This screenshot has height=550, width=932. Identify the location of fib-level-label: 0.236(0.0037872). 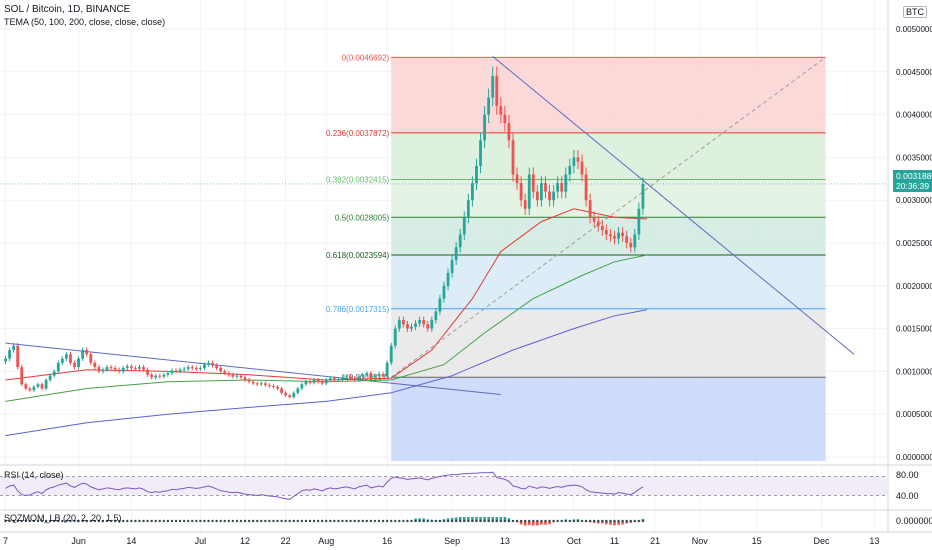
(358, 133).